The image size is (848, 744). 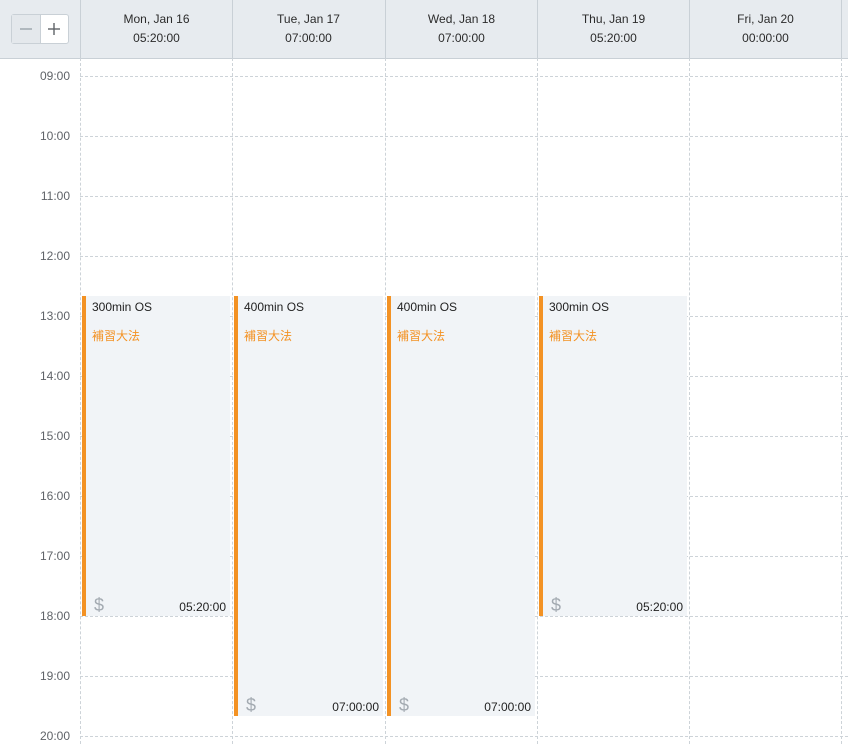 What do you see at coordinates (54, 616) in the screenshot?
I see `time-label: 18:00` at bounding box center [54, 616].